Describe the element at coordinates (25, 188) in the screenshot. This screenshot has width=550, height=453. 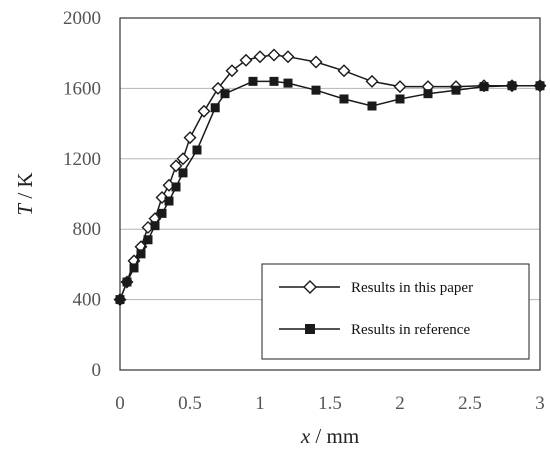
I see `y-axis-unit: / K` at that location.